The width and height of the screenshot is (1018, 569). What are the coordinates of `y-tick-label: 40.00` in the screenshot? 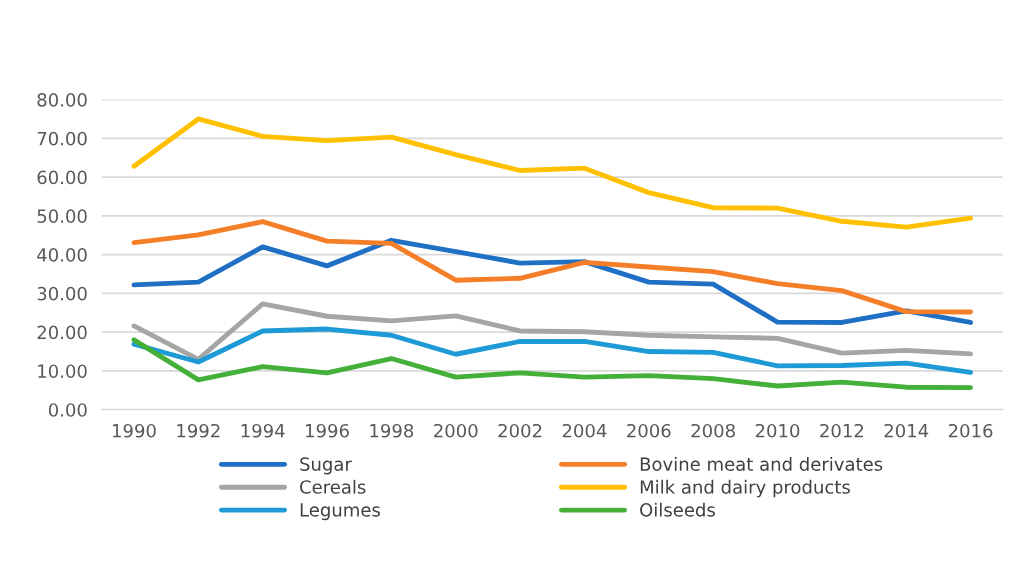 It's located at (62, 255).